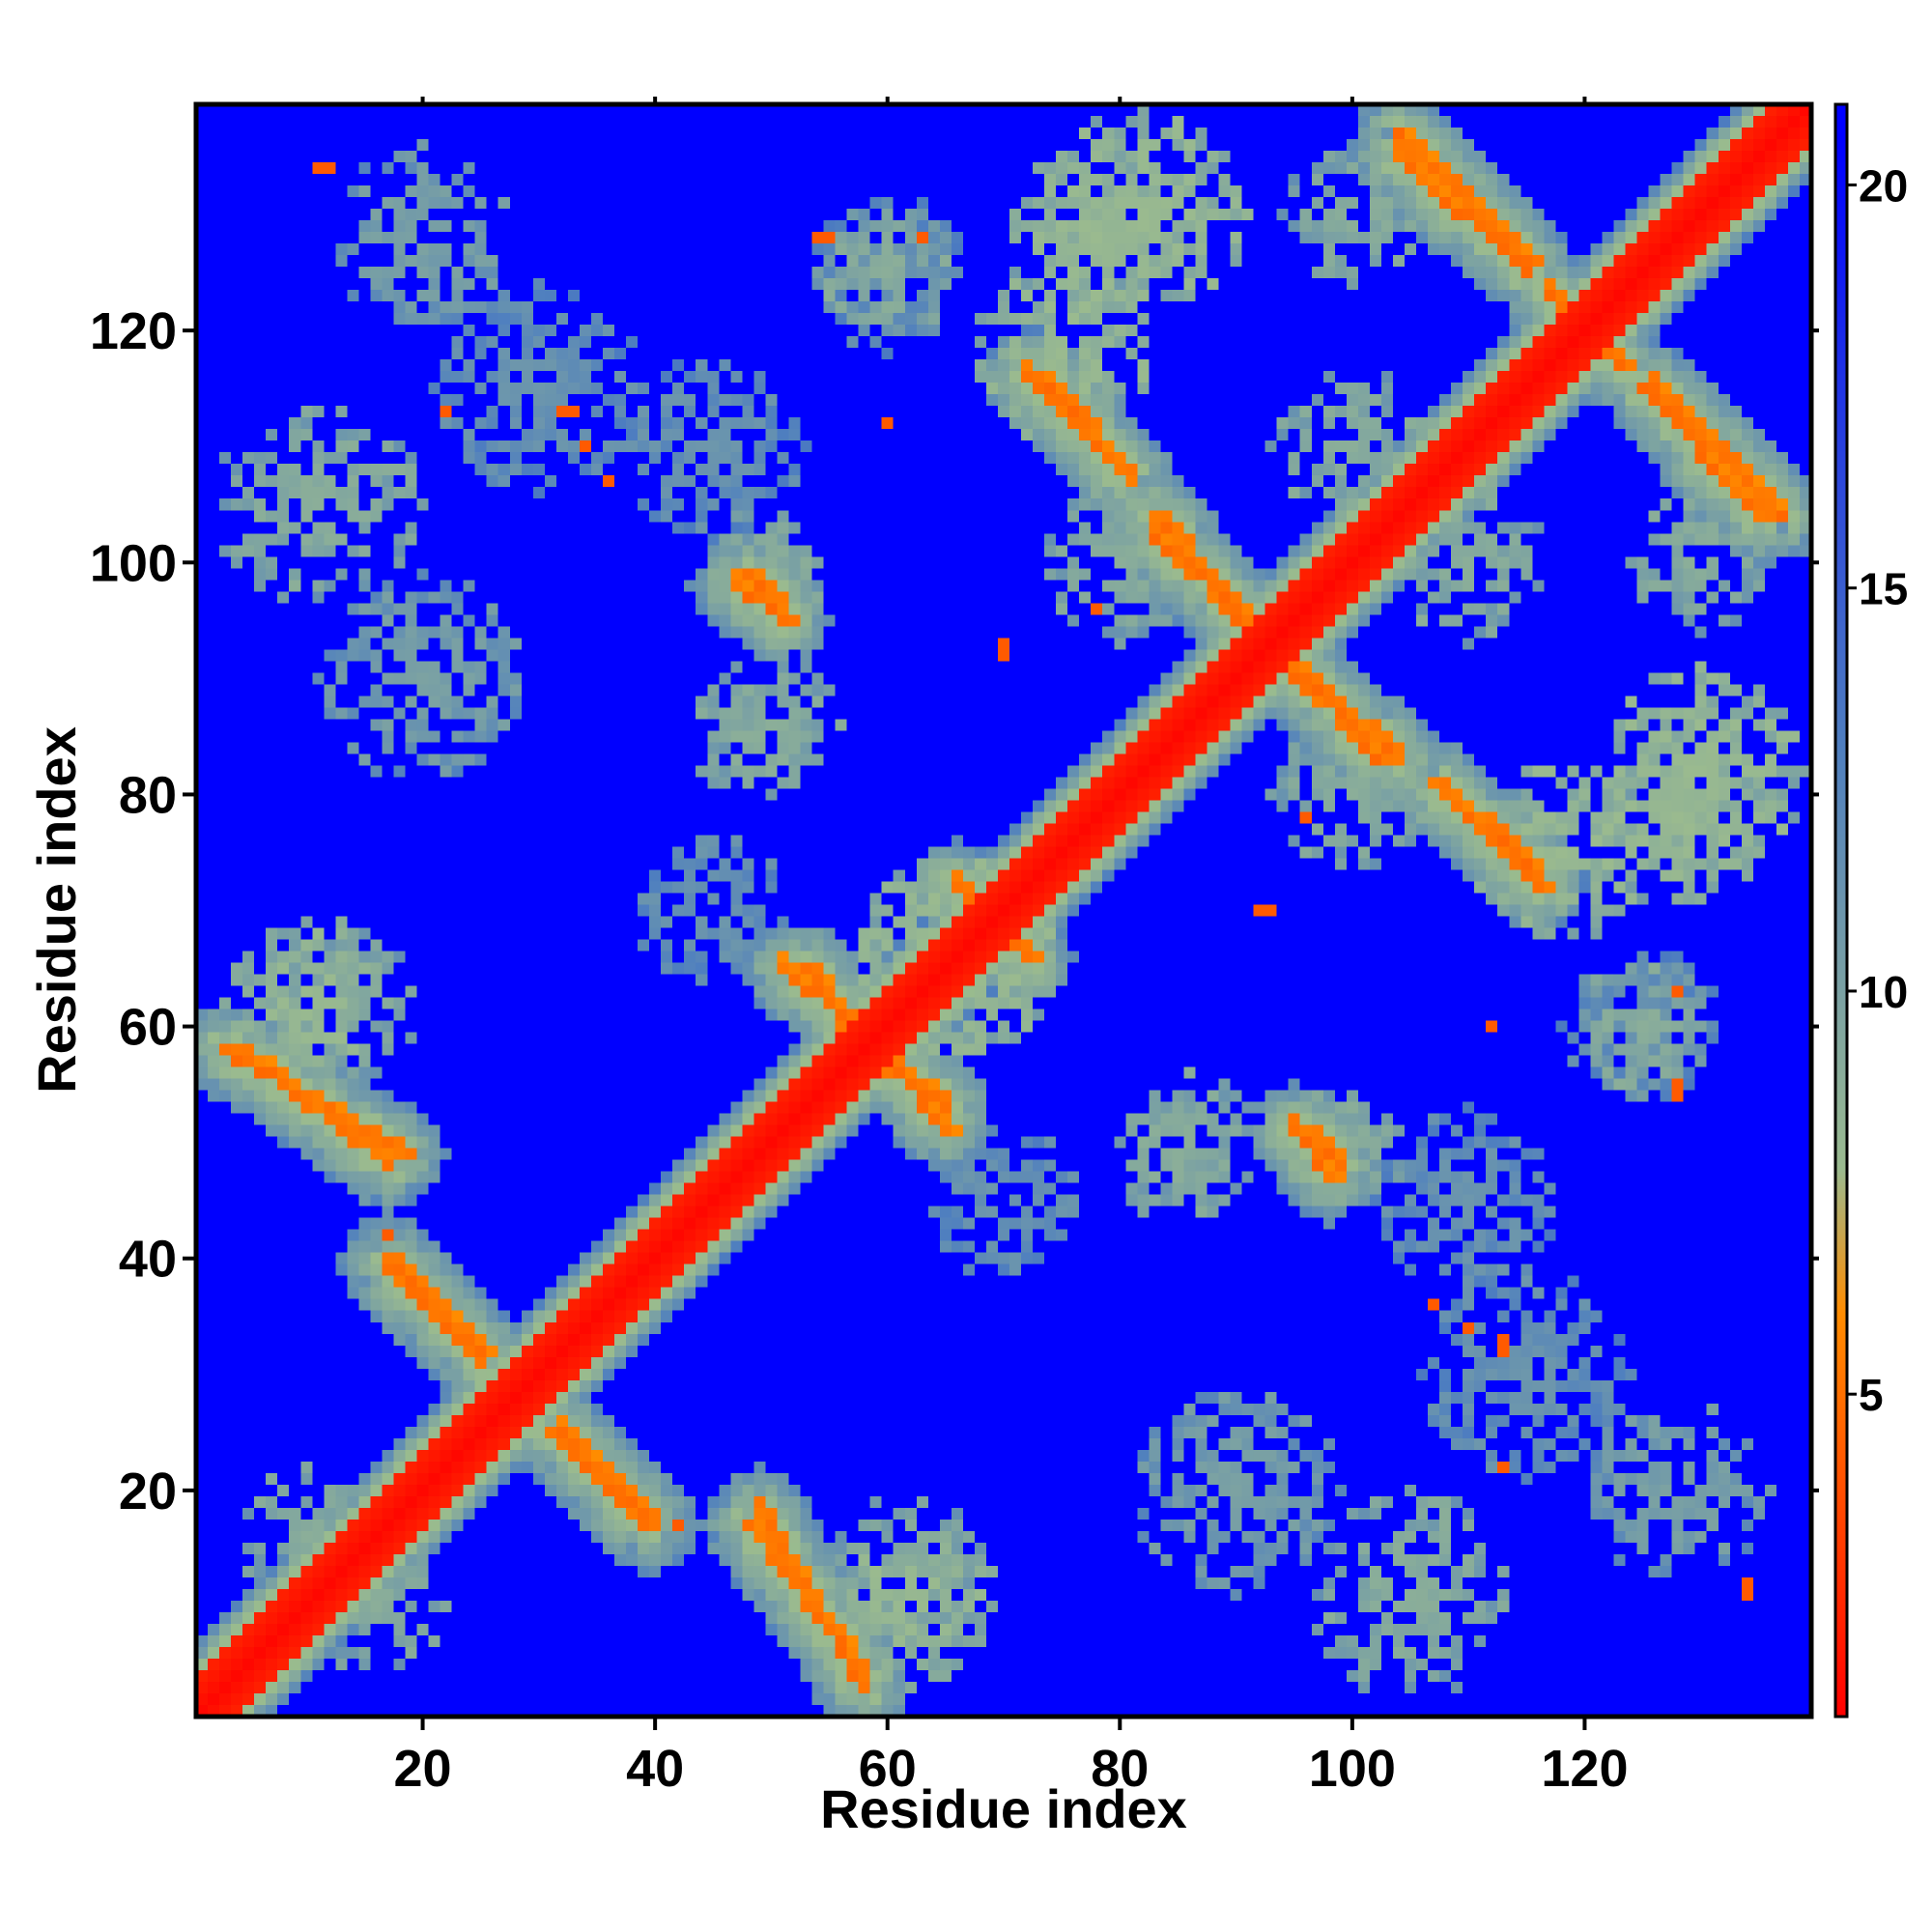 This screenshot has width=1932, height=1932. Describe the element at coordinates (1883, 992) in the screenshot. I see `colorbar-tick-label: 10` at that location.